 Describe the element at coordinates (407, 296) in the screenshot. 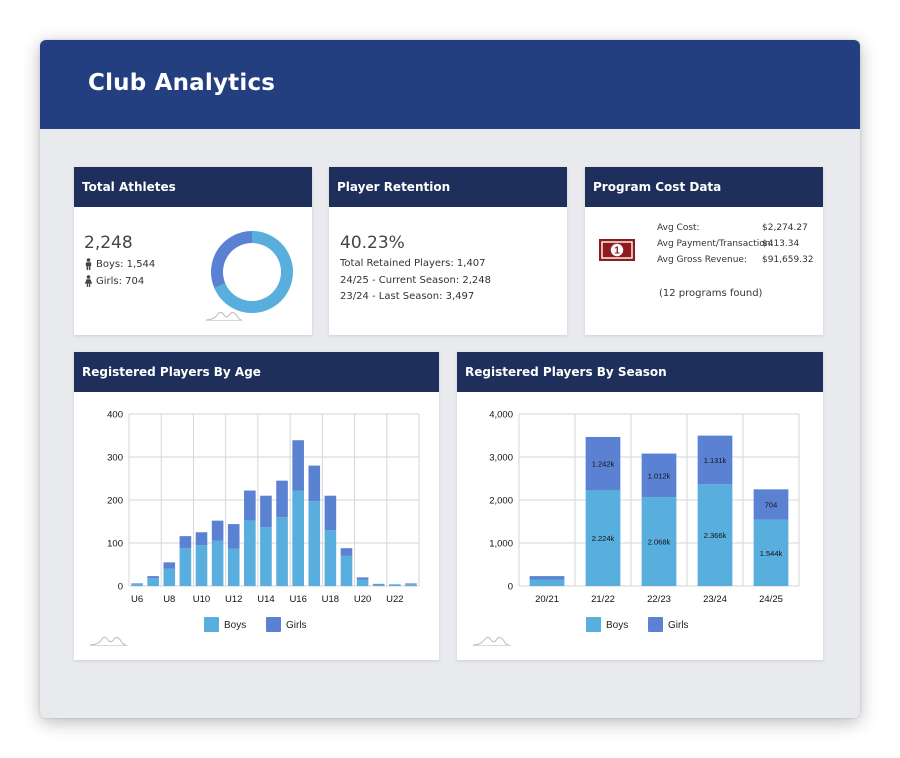

I see `last-season-line: 23/24 - Last Season: 3,497` at that location.